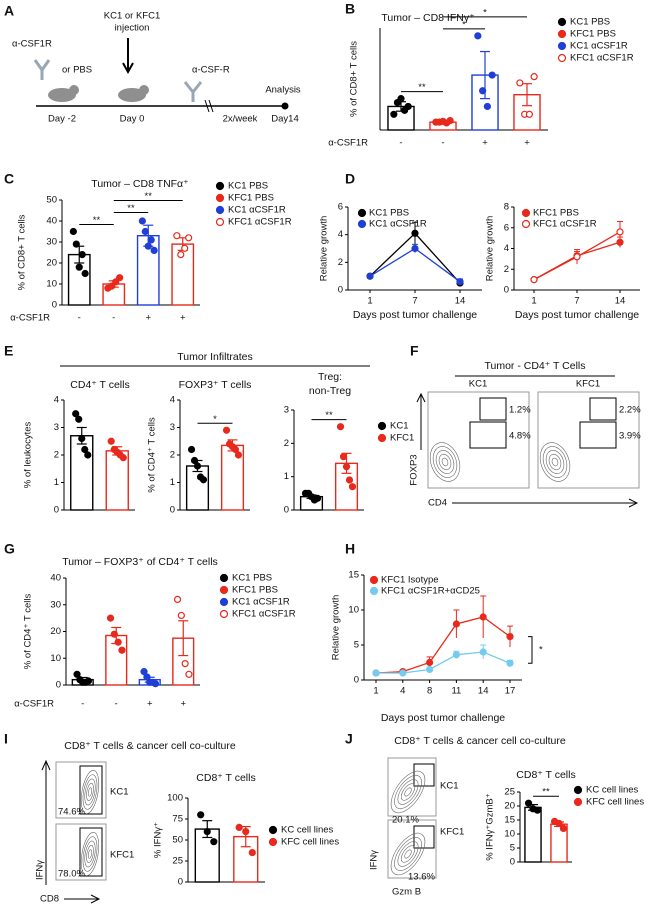 This screenshot has height=908, width=650. Describe the element at coordinates (483, 691) in the screenshot. I see `x-tick-label: 14` at that location.